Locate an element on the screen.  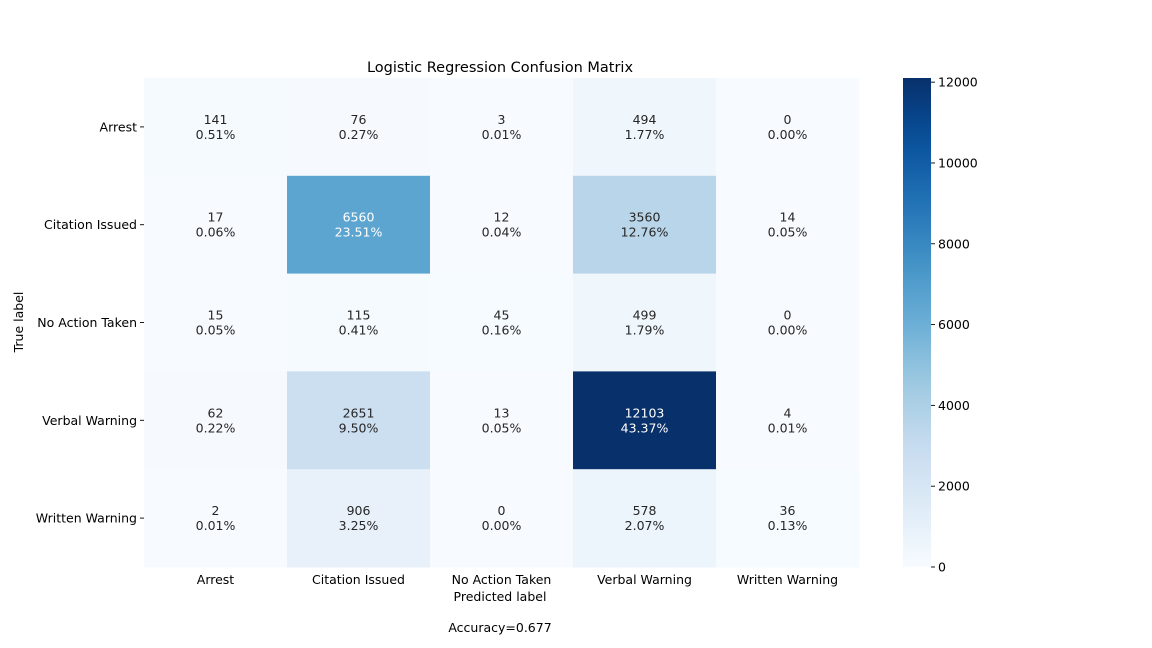
heatmap-cell: 450.16% is located at coordinates (502, 322).